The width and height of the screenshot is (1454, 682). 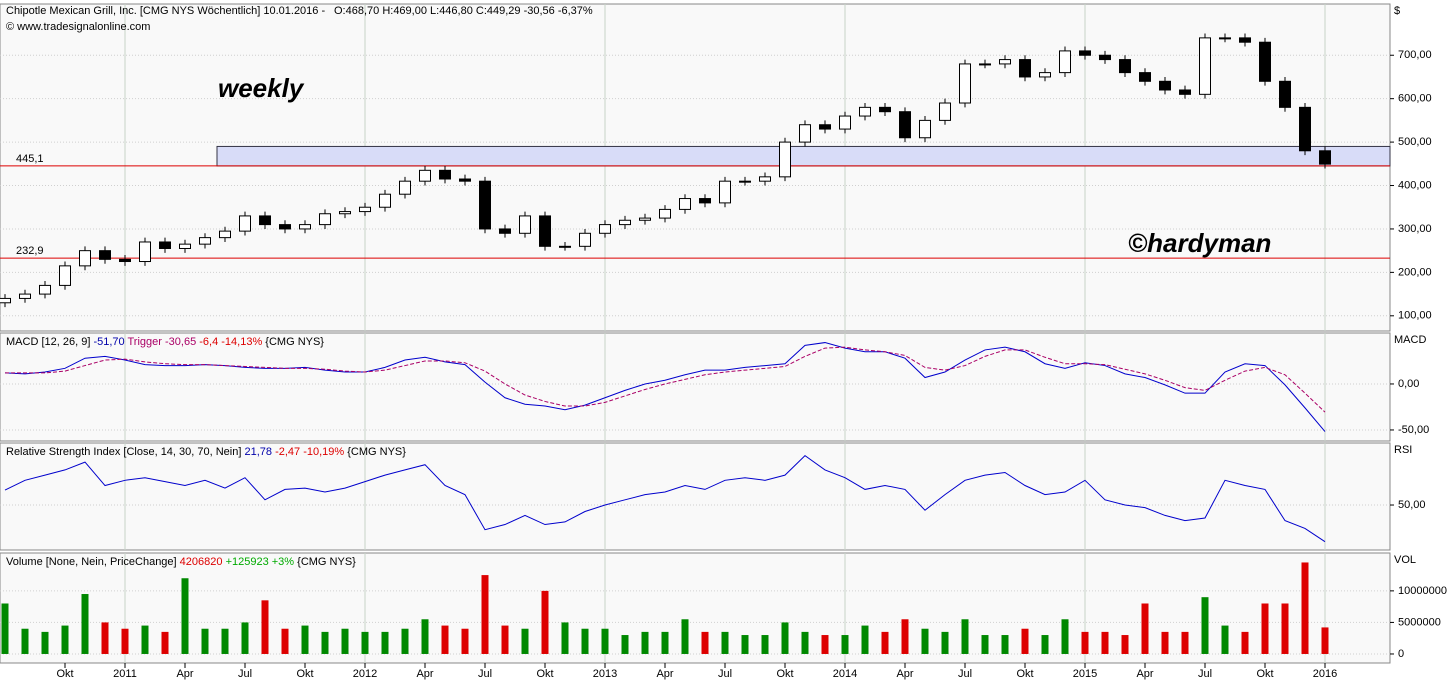 What do you see at coordinates (1413, 430) in the screenshot?
I see `y-tick-label: -50,00` at bounding box center [1413, 430].